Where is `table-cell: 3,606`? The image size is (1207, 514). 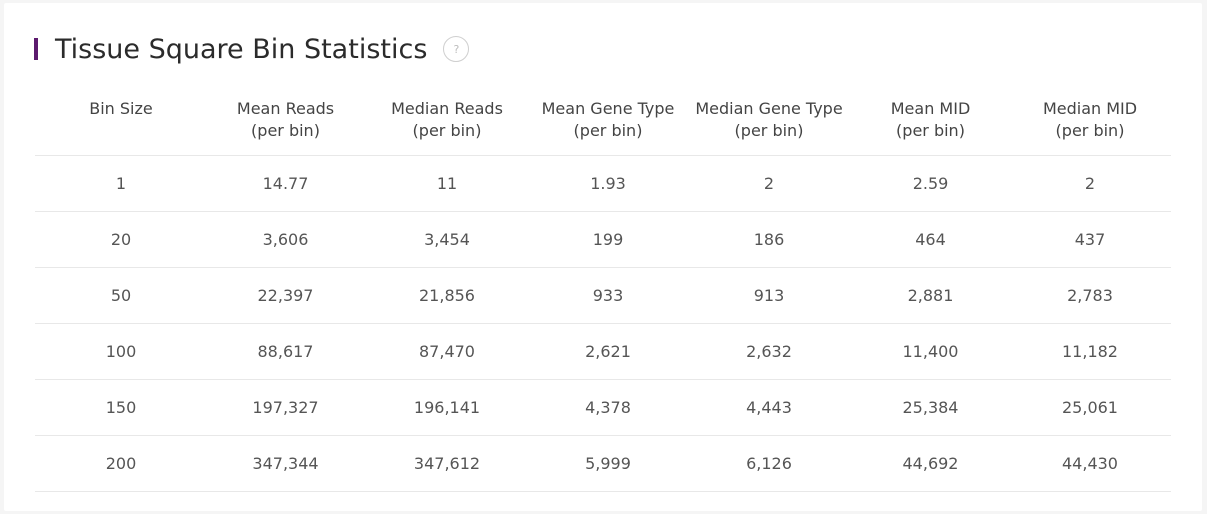
table-cell: 3,606 is located at coordinates (285, 239).